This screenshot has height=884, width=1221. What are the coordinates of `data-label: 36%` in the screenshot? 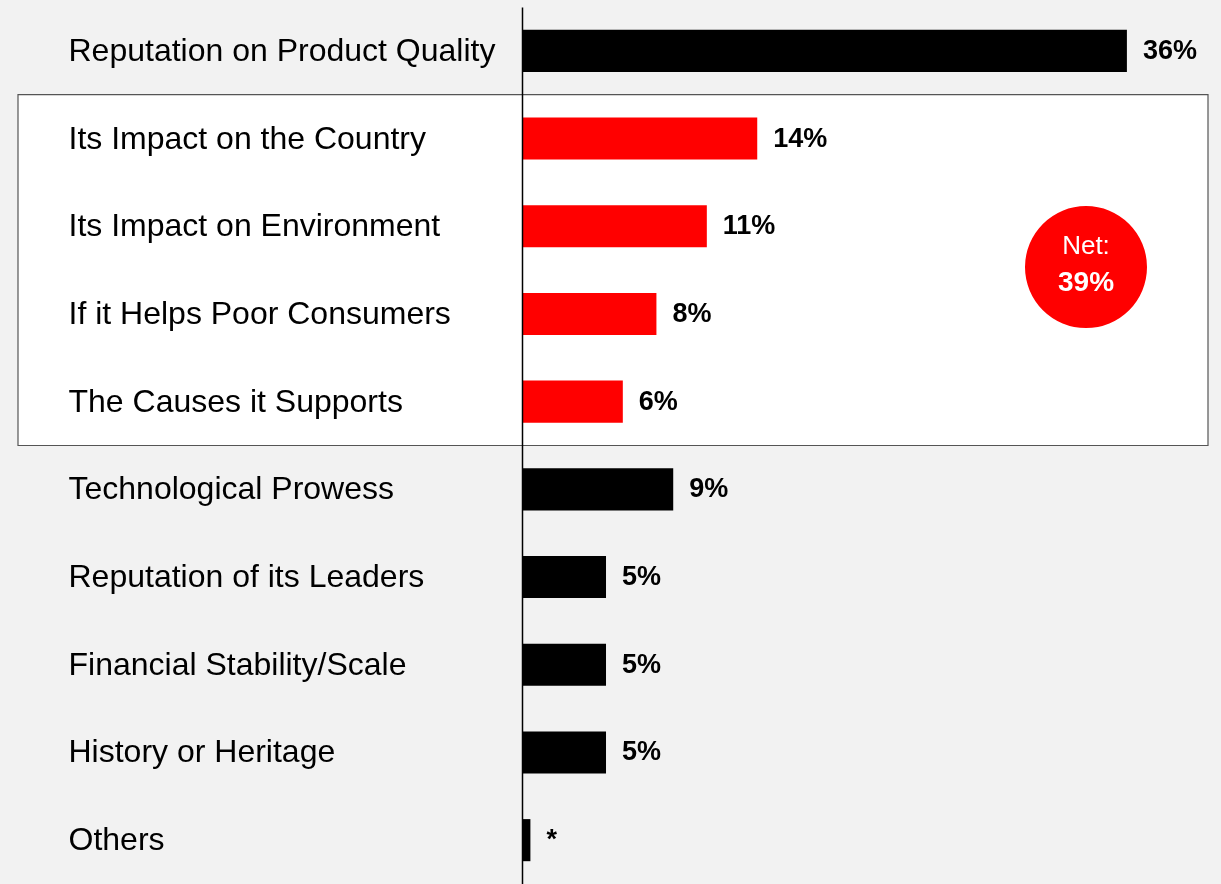 It's located at (1169, 49).